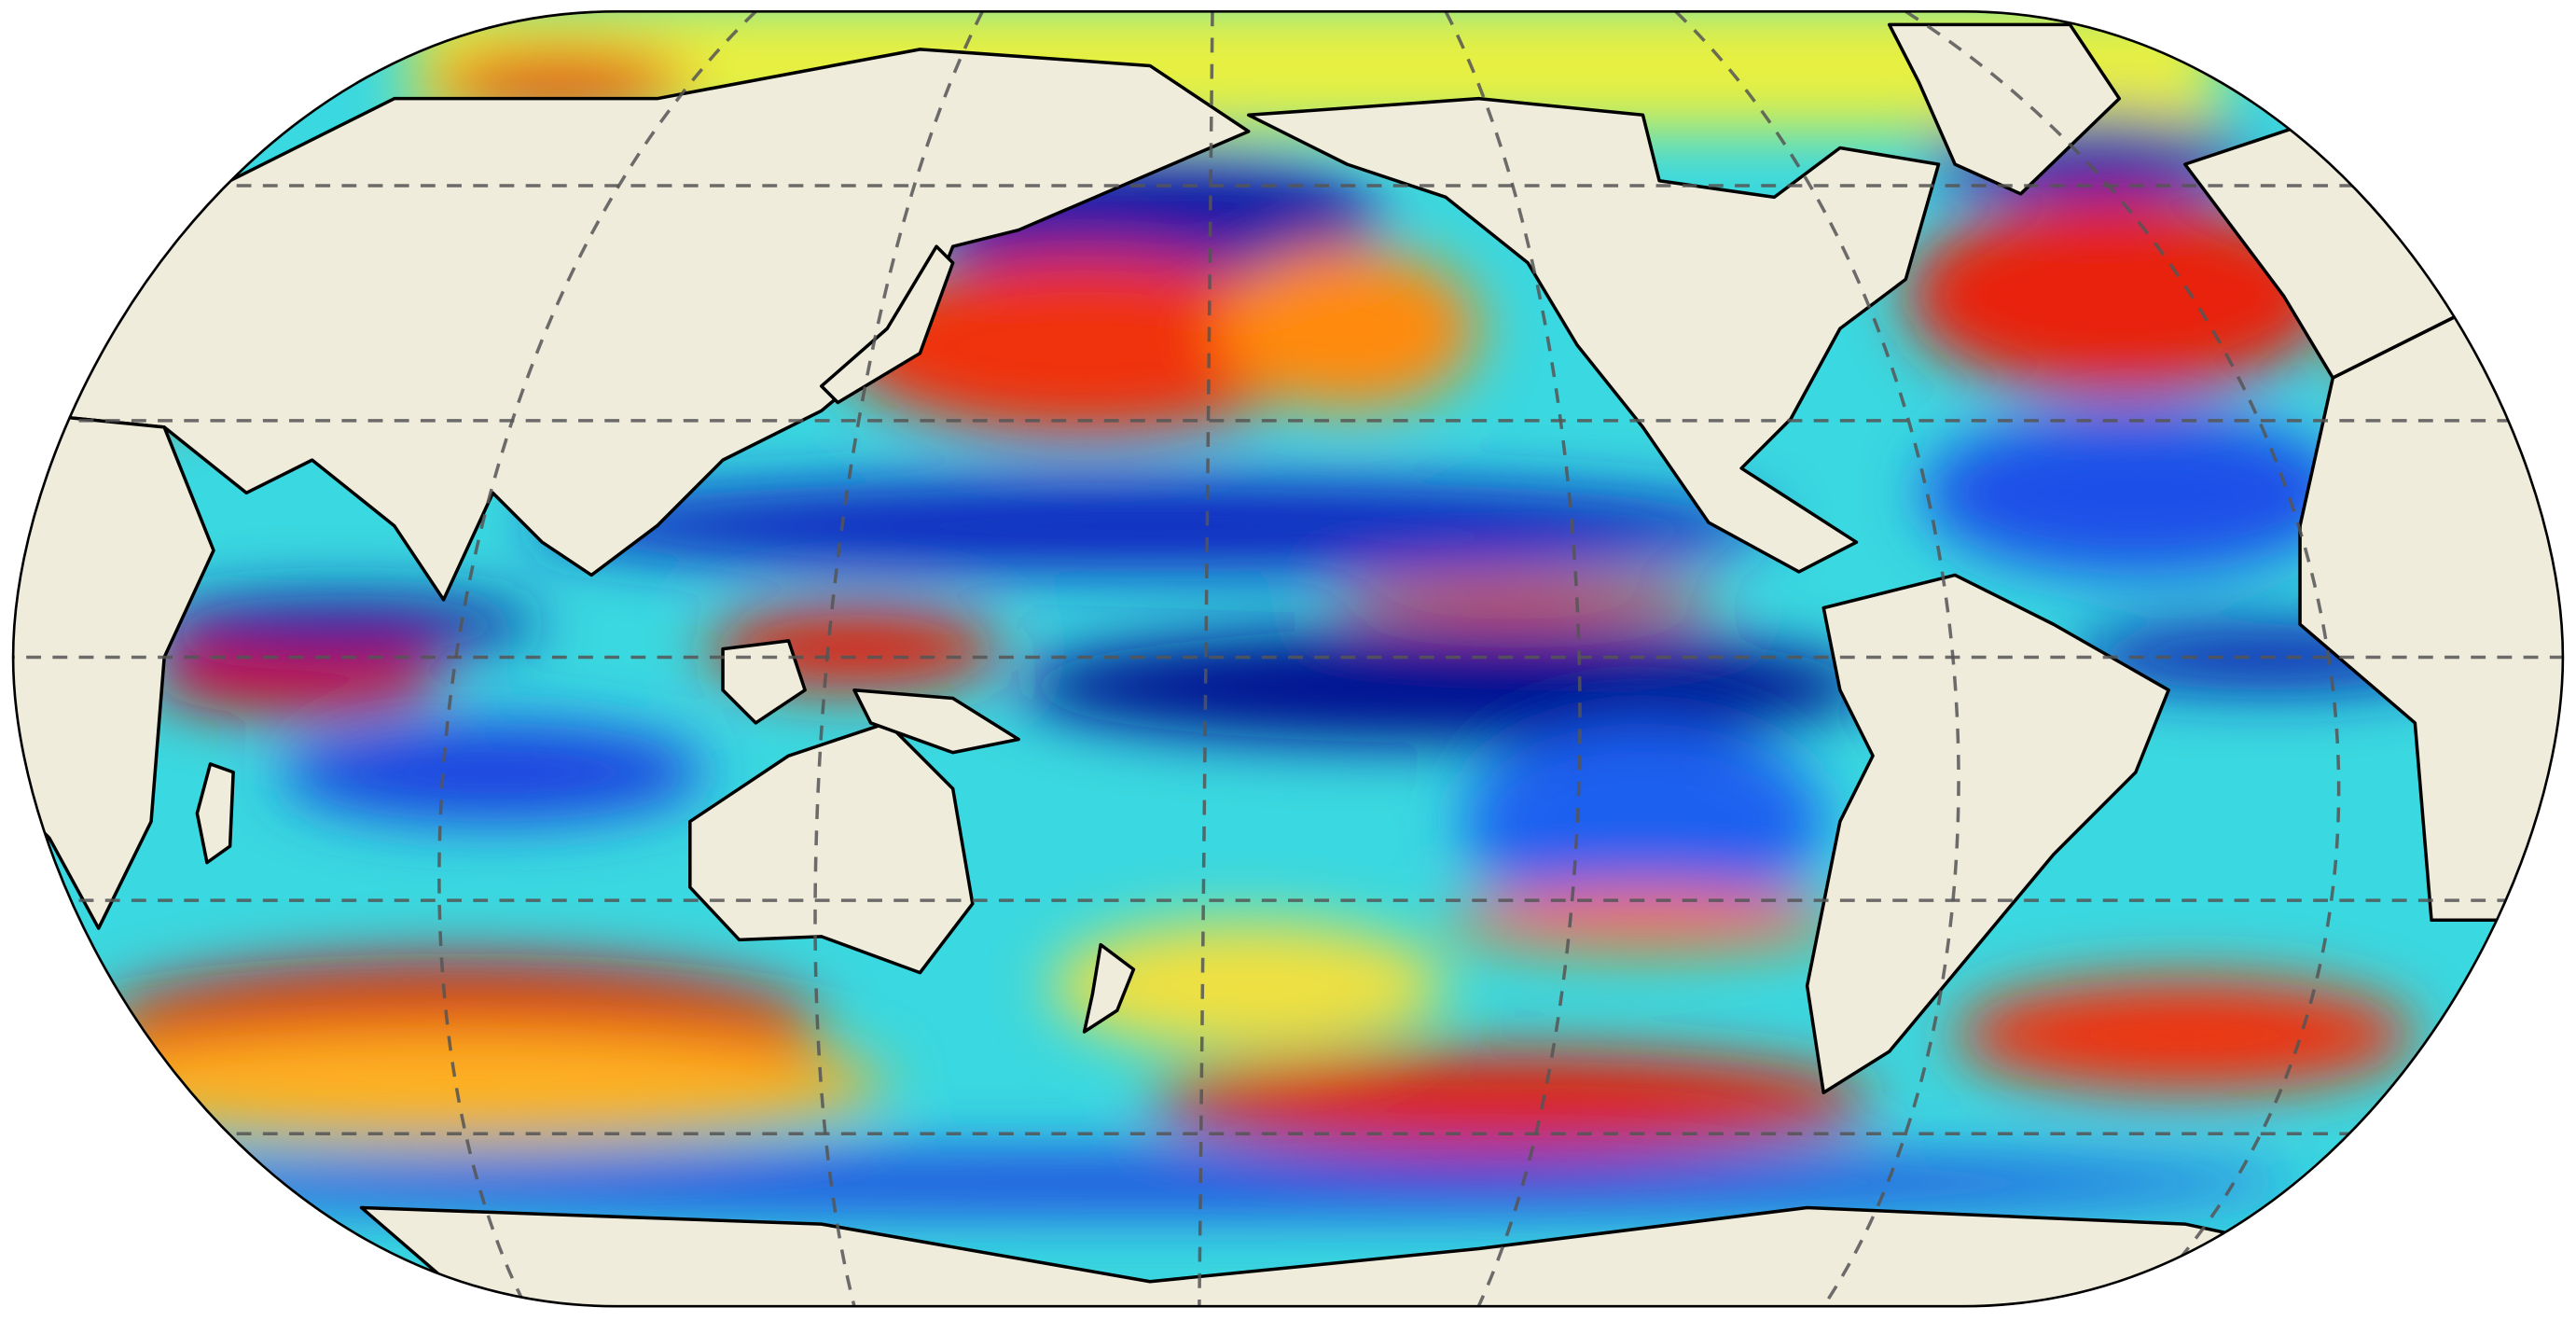  I want to click on north-america, so click(1593, 335).